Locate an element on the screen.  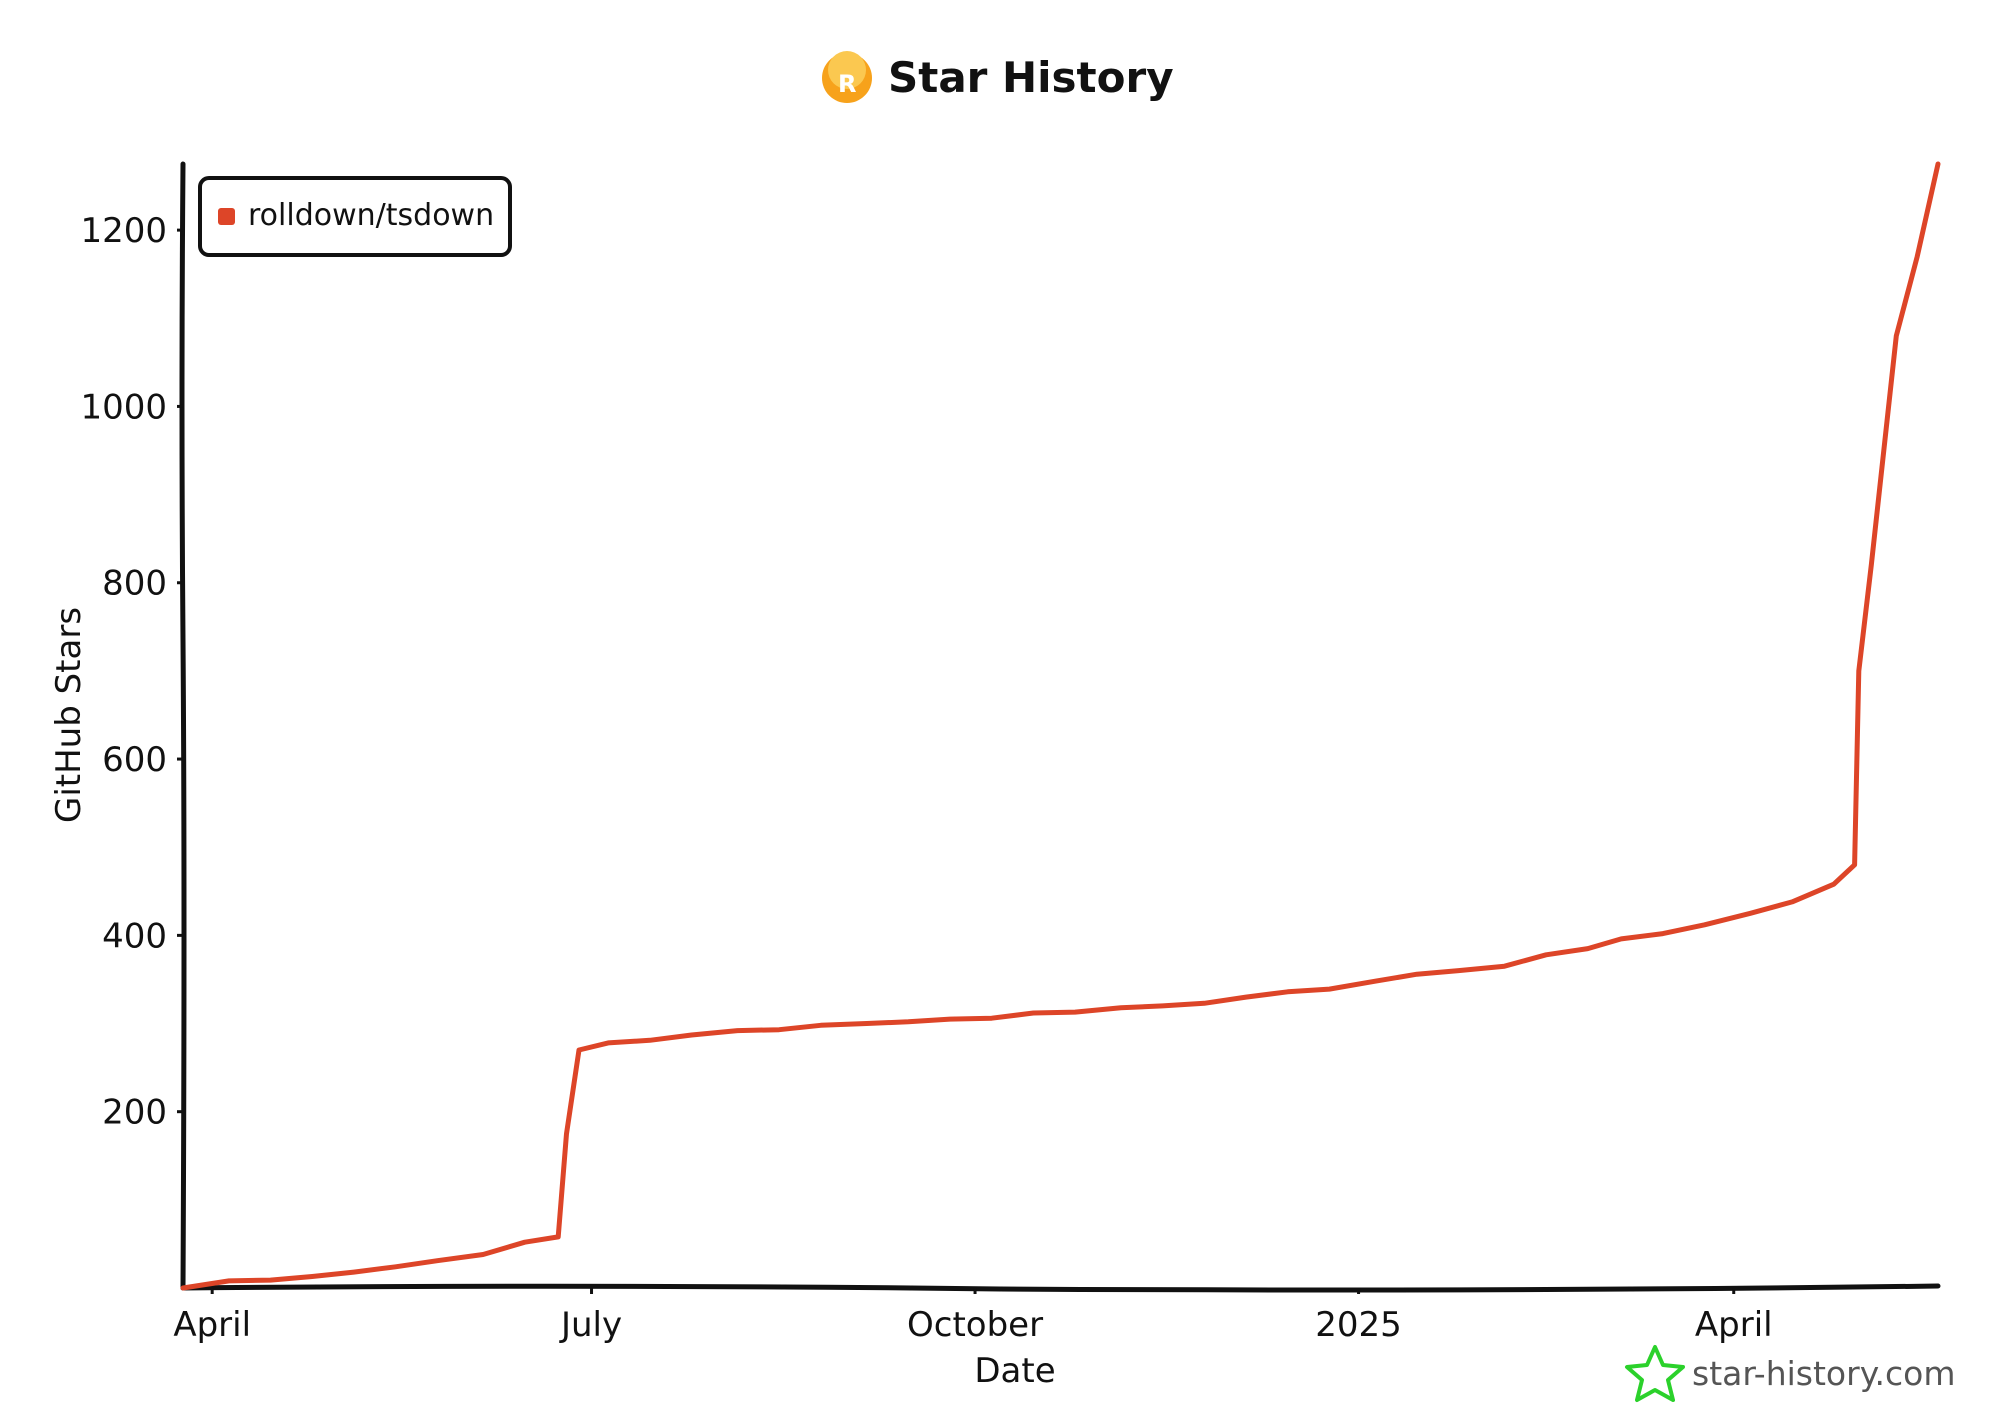
y-tick-label: 800 is located at coordinates (134, 584).